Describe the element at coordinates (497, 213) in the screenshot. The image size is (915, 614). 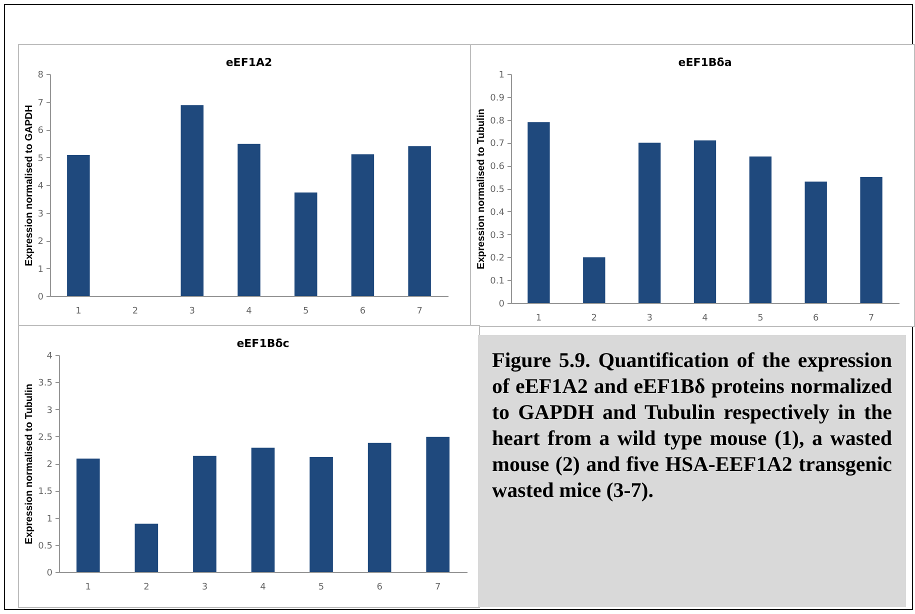
I see `y-tick-label: 0.4` at that location.